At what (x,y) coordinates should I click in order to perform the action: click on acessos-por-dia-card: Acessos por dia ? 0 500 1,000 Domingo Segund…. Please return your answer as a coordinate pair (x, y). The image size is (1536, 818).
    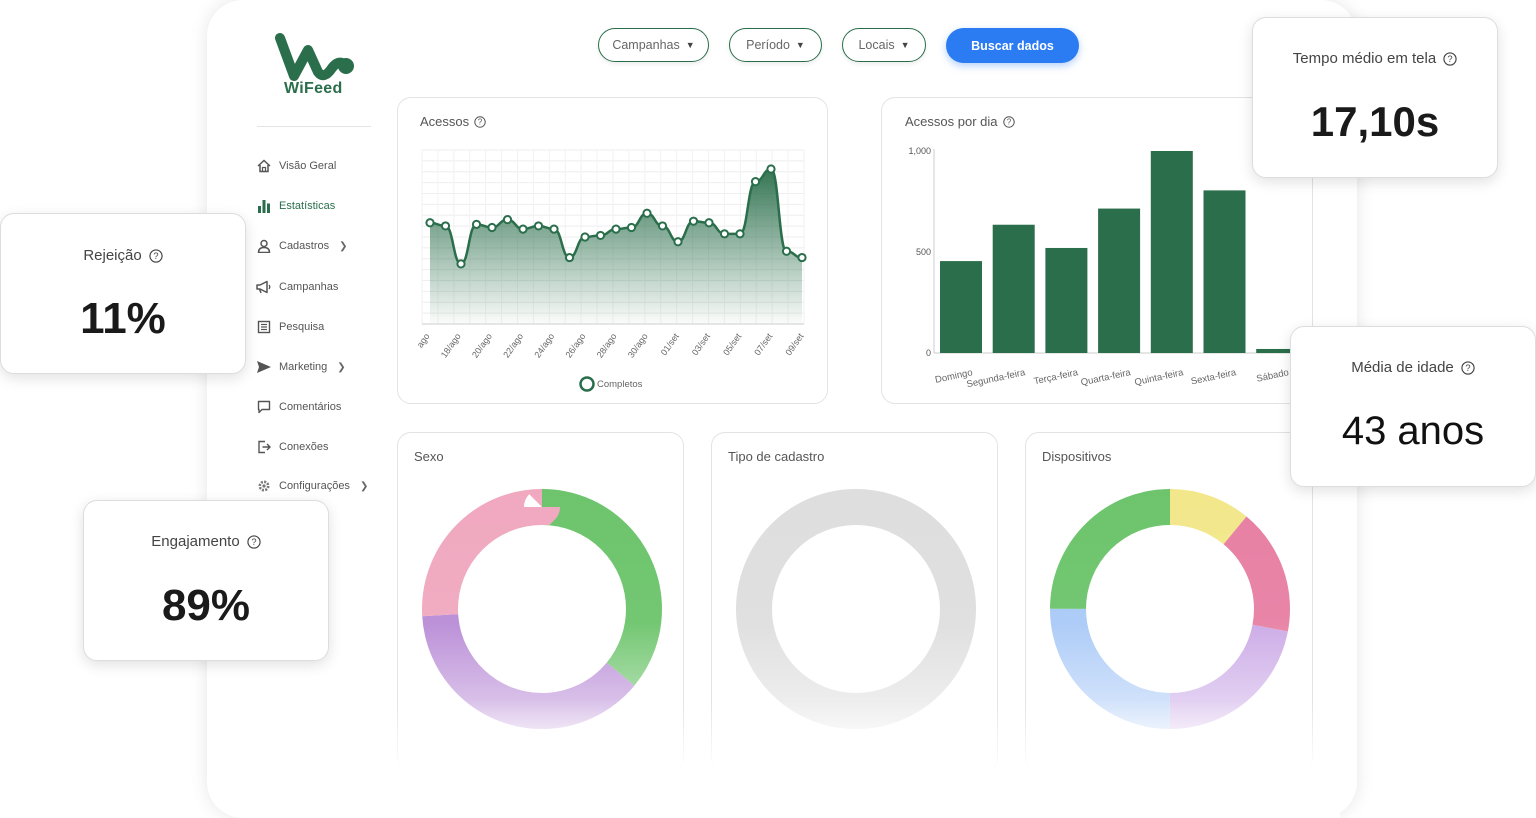
    Looking at the image, I should click on (1097, 250).